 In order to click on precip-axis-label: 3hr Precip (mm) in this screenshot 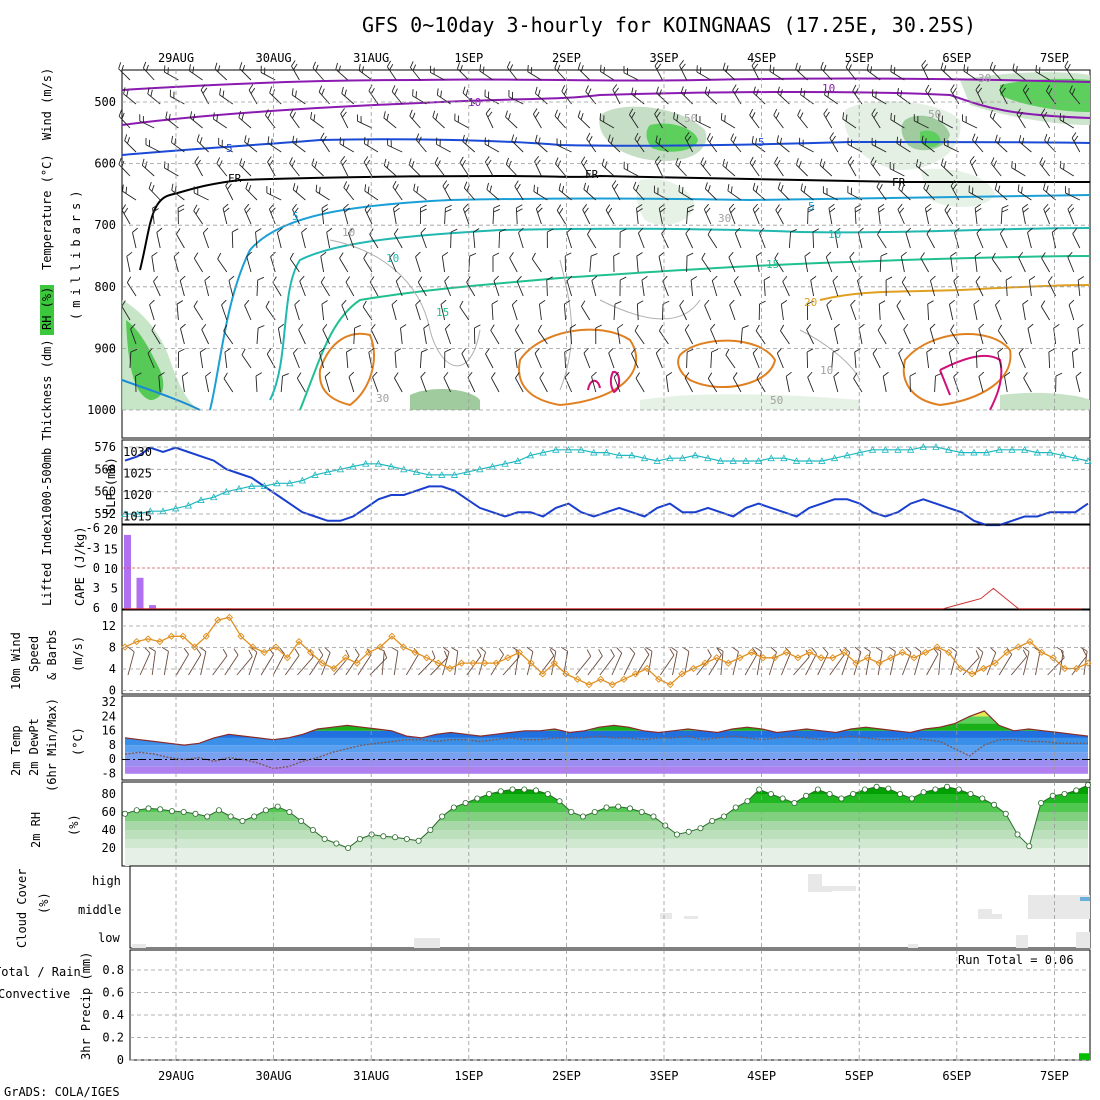, I will do `click(86, 1006)`.